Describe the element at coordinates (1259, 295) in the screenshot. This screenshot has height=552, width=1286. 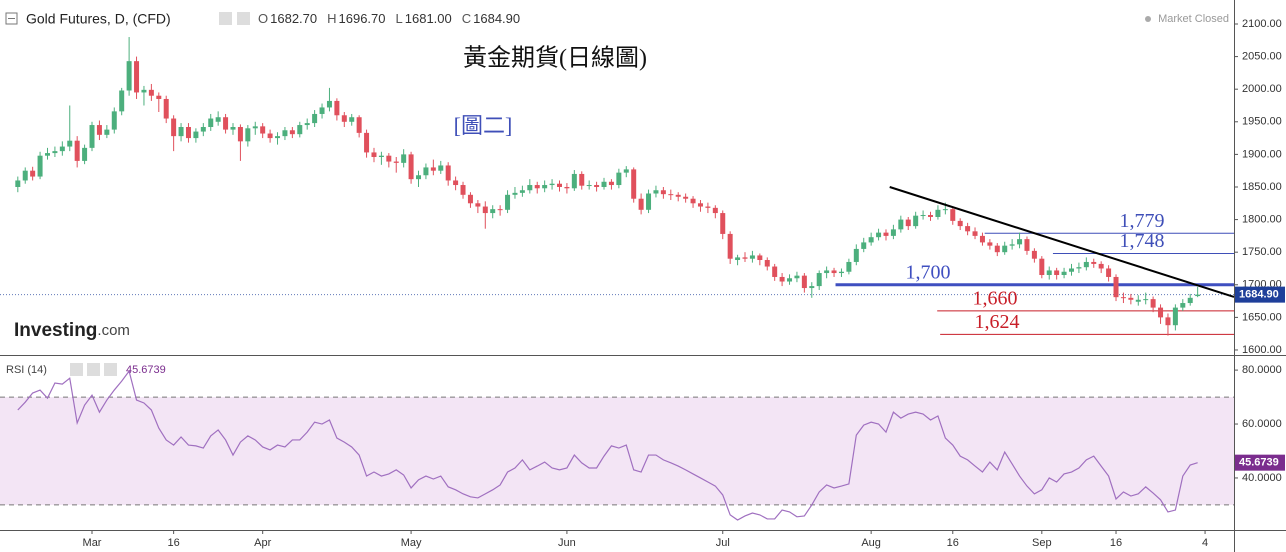
I see `last-price-label: 1684.90` at that location.